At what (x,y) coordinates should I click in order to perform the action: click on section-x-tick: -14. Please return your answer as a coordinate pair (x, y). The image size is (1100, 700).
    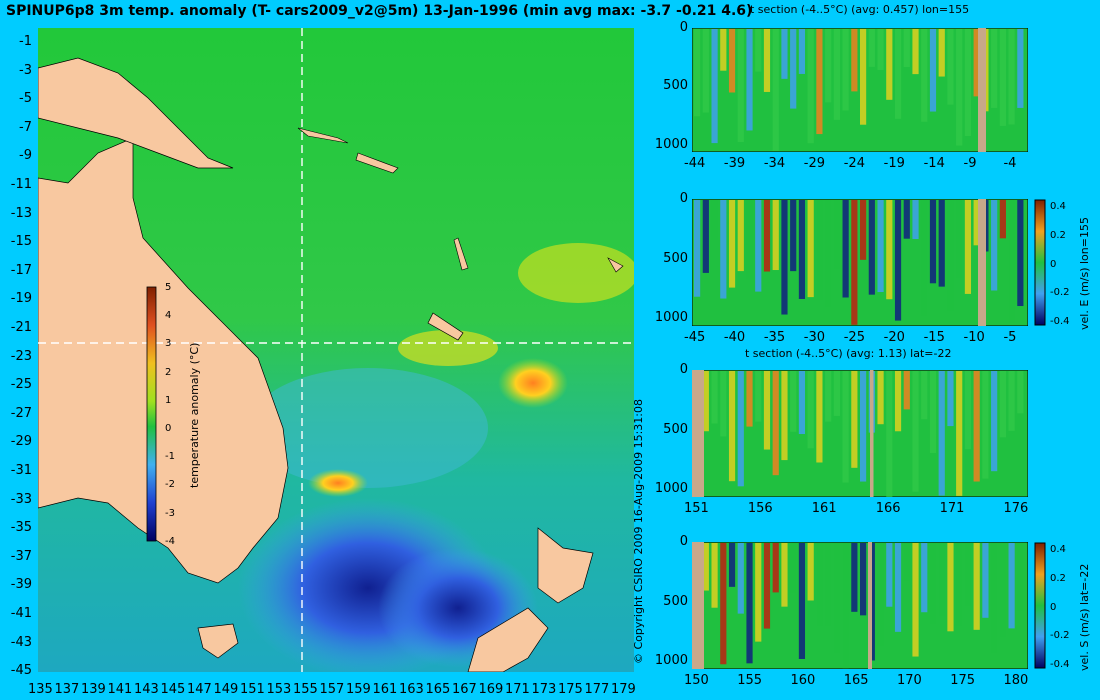
    Looking at the image, I should click on (934, 163).